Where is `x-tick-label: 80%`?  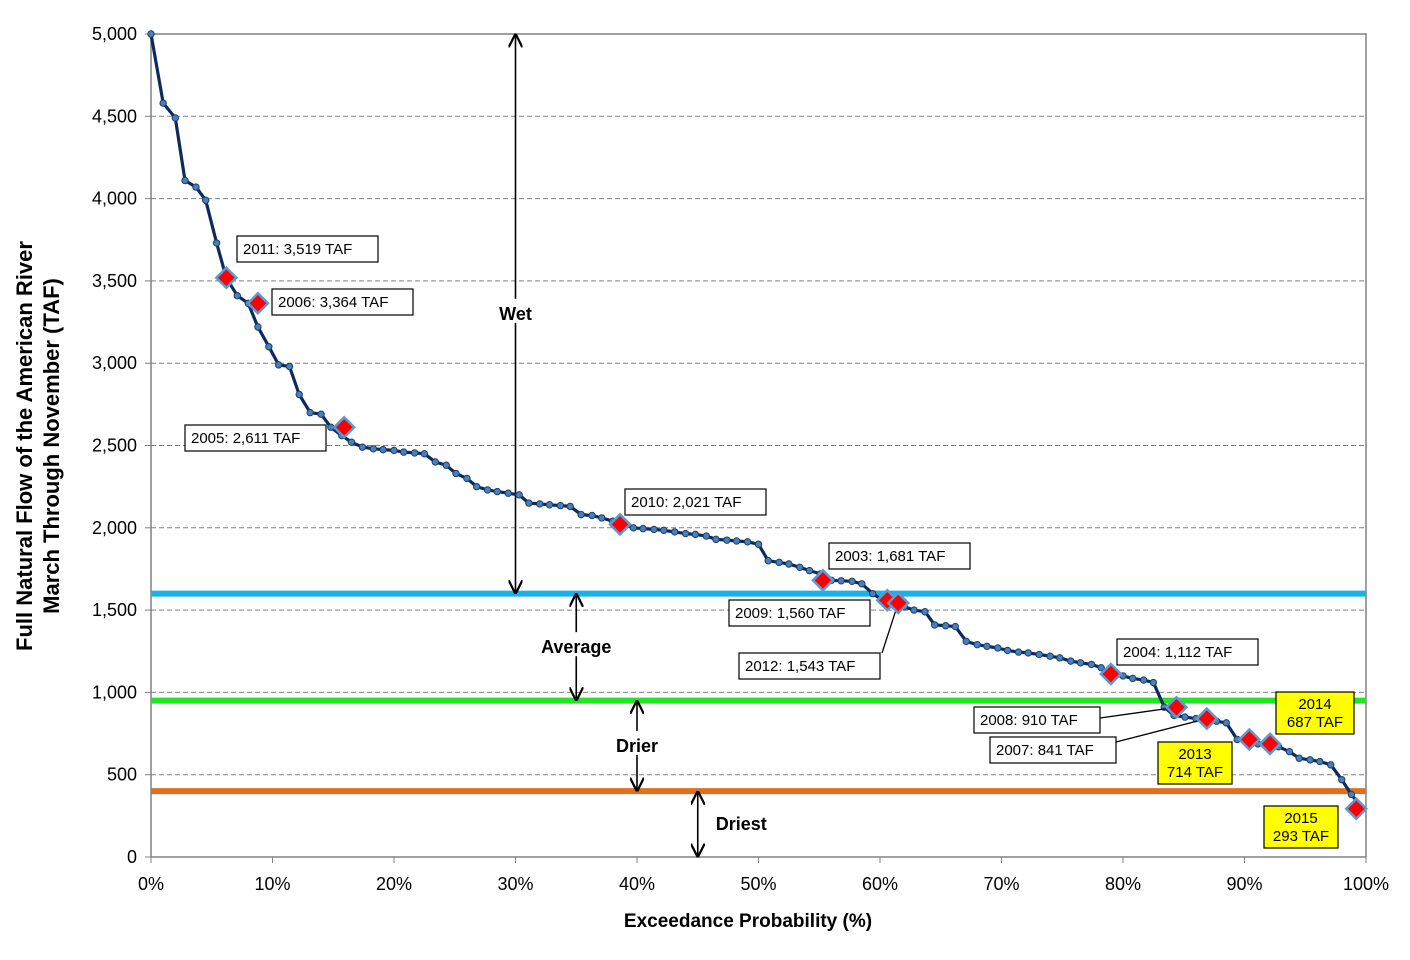 x-tick-label: 80% is located at coordinates (1123, 884).